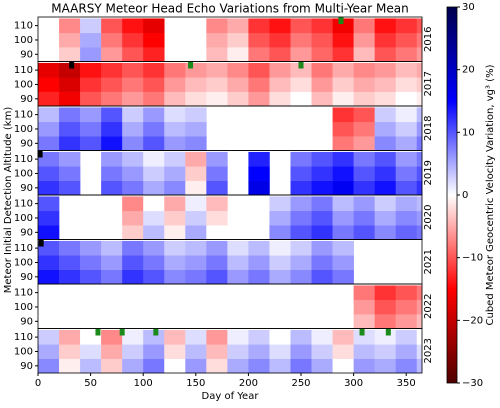 Image resolution: width=500 pixels, height=408 pixels. Describe the element at coordinates (301, 65) in the screenshot. I see `event-marker` at that location.